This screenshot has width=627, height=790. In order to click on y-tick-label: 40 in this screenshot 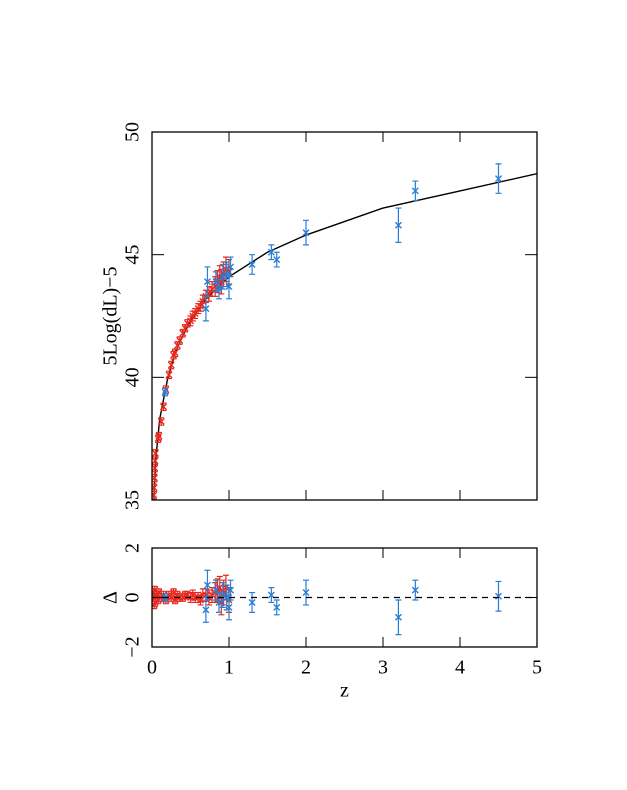, I will do `click(133, 377)`.